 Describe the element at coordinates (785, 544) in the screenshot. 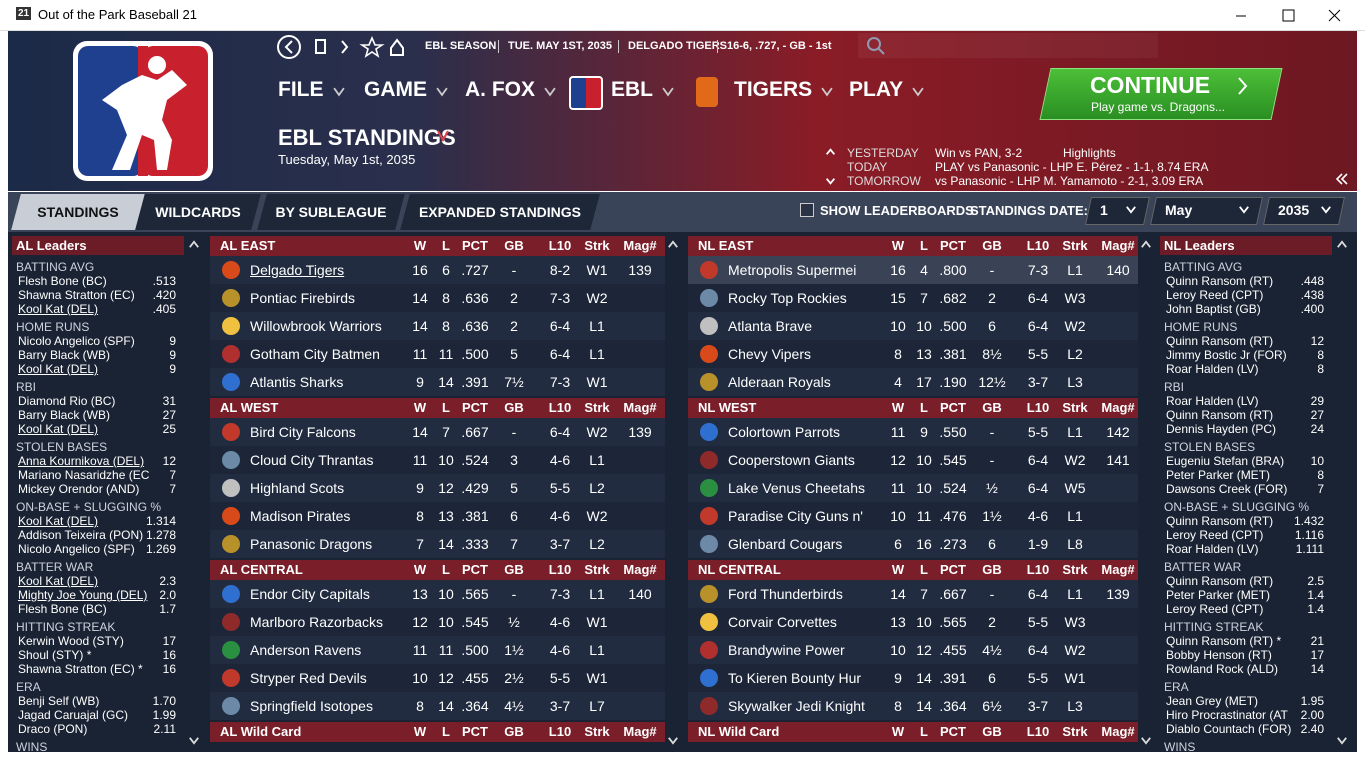

I see `team-name: Glenbard Cougars` at that location.